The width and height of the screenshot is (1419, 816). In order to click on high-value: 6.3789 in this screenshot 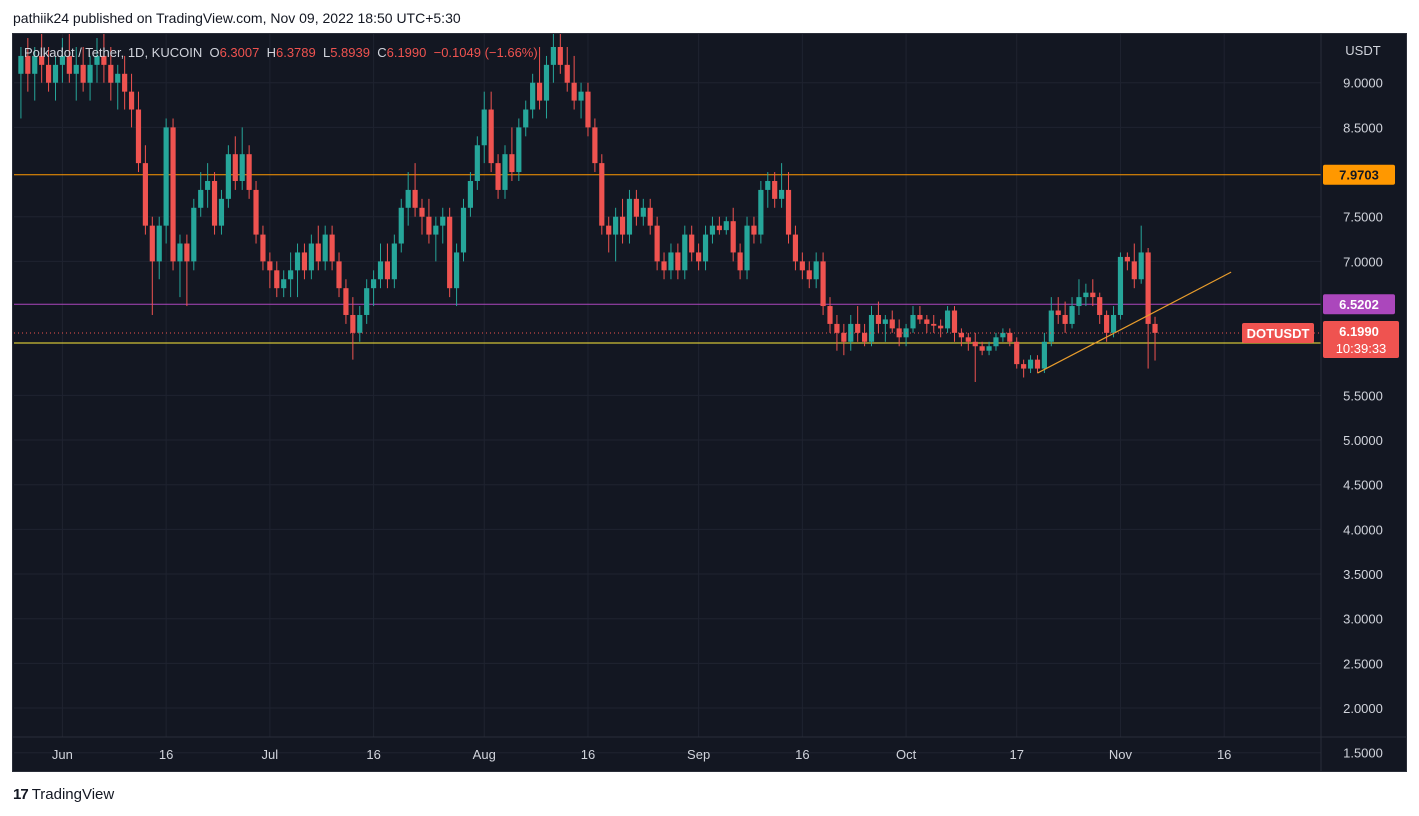, I will do `click(295, 52)`.